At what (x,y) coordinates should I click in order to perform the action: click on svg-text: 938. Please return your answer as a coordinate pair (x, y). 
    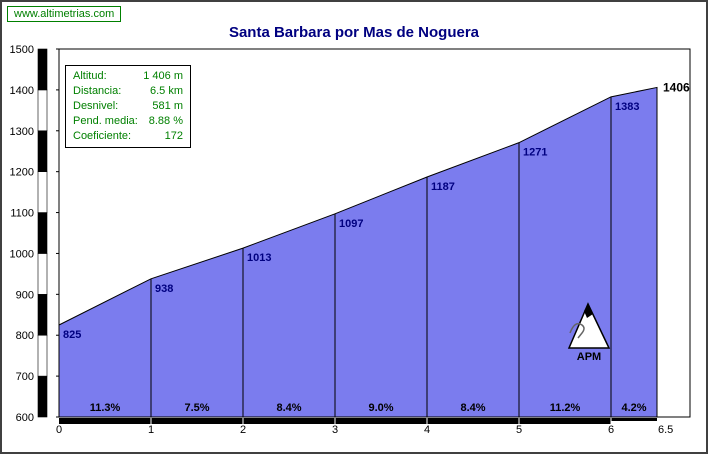
    Looking at the image, I should click on (164, 289).